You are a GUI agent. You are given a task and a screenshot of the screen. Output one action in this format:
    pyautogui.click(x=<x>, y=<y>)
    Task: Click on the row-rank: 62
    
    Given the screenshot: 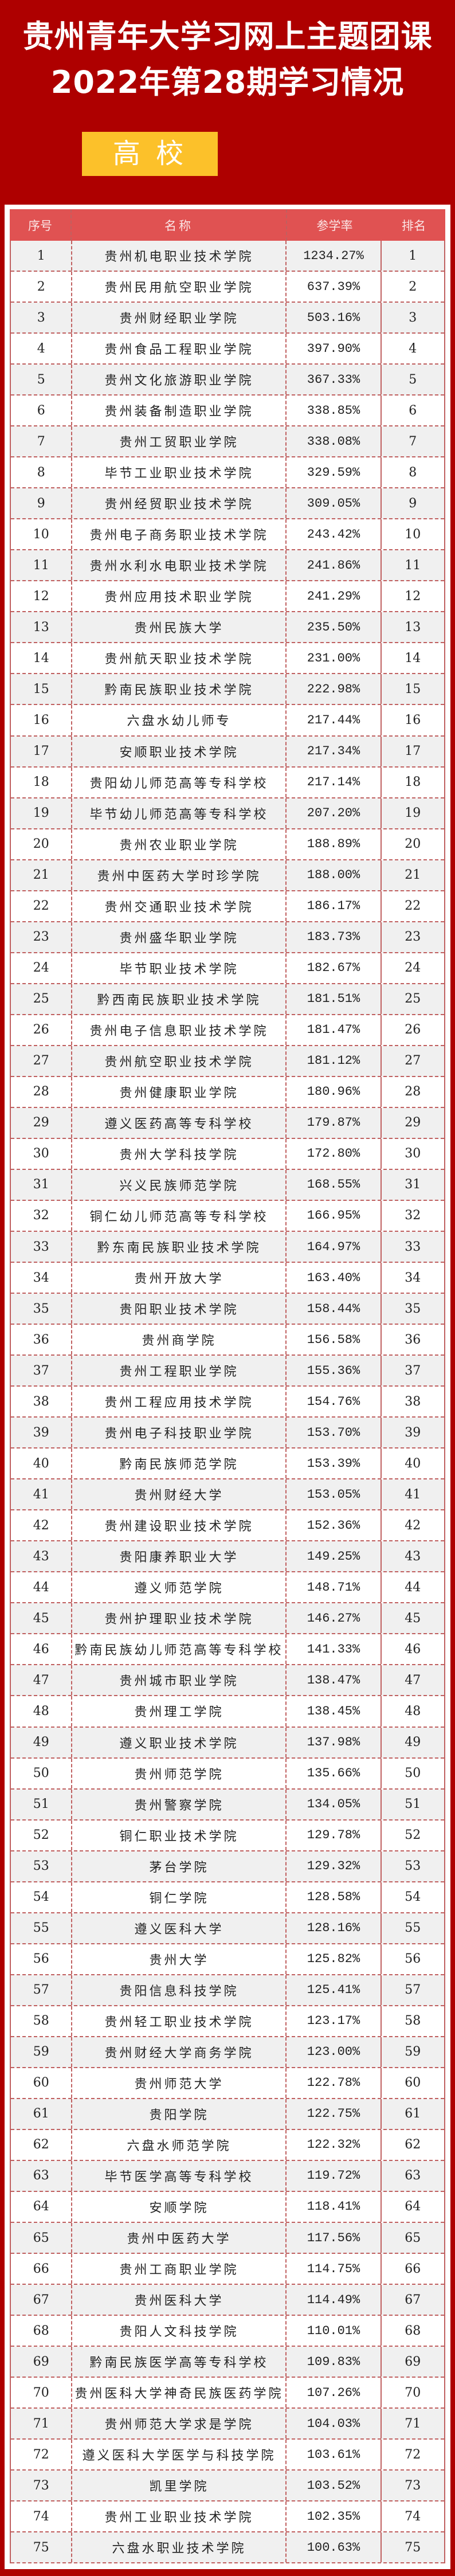 What is the action you would take?
    pyautogui.click(x=413, y=2144)
    